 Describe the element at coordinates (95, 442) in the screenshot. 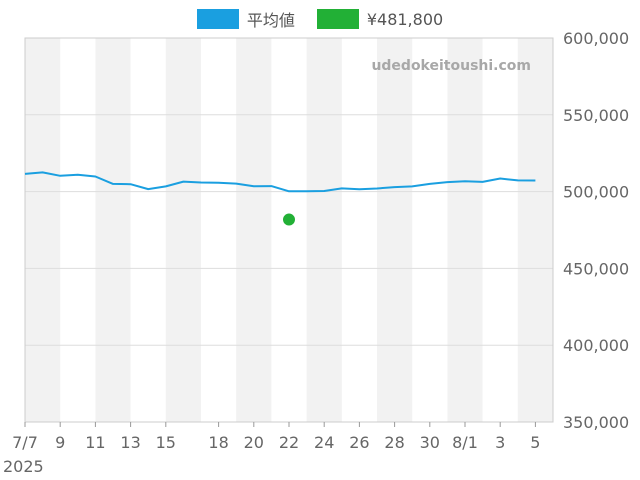

I see `x-tick-label: 11` at that location.